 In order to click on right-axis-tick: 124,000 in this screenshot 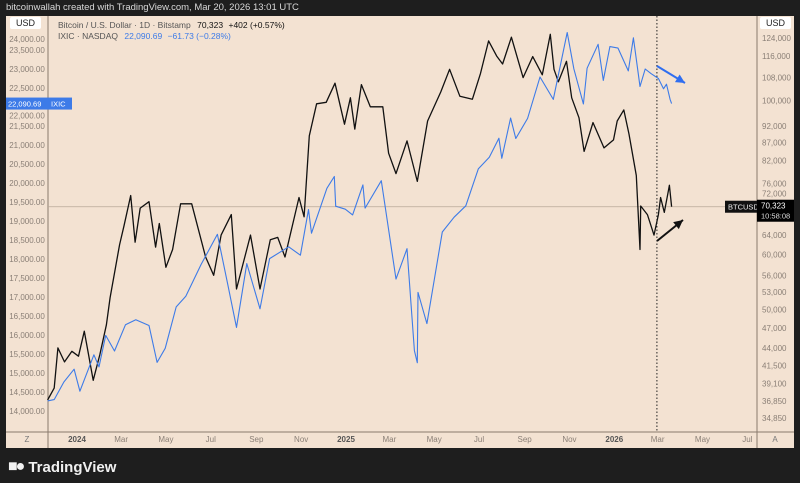, I will do `click(776, 38)`.